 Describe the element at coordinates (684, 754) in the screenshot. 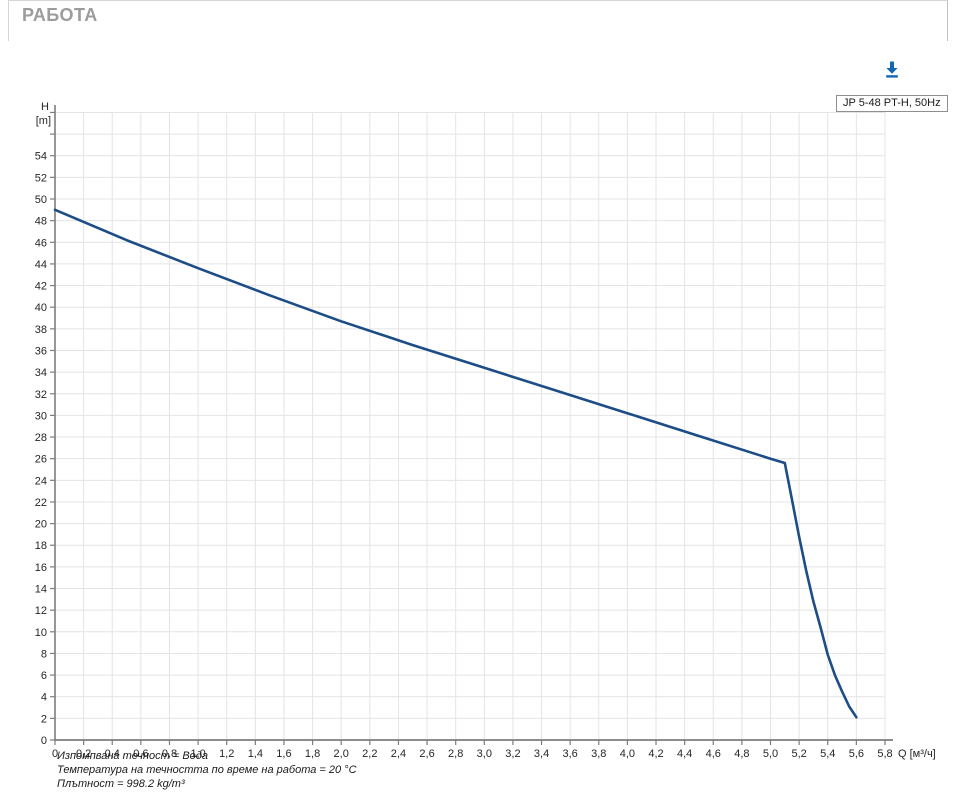

I see `svg-text: 4,4` at that location.